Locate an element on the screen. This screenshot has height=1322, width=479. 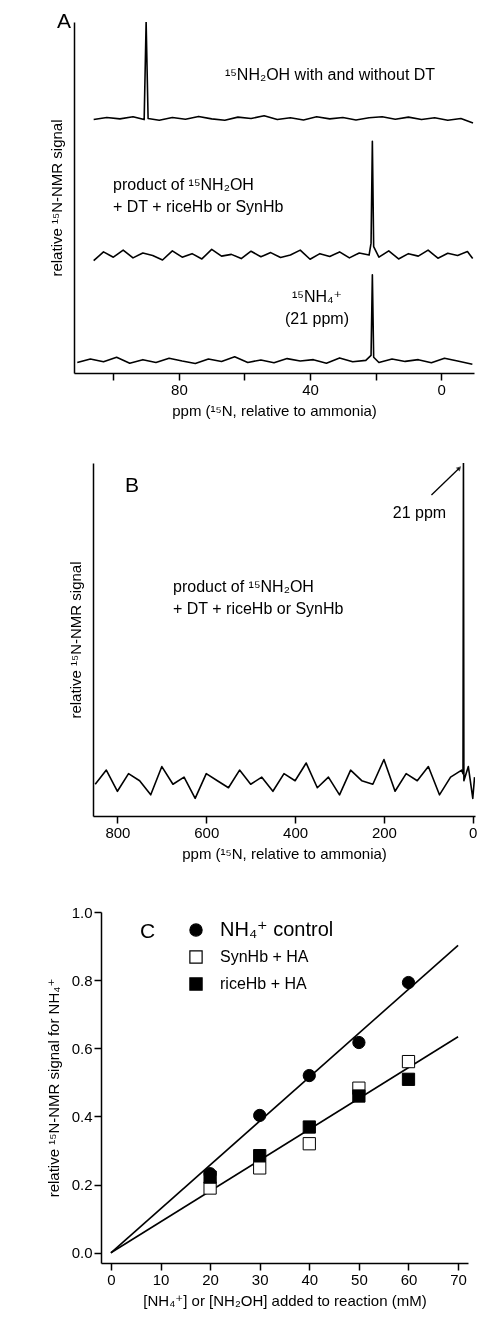
x-tick-label: 400 is located at coordinates (296, 832).